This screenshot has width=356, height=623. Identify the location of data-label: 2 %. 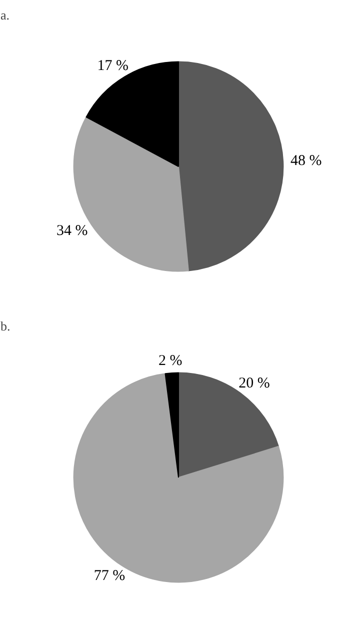
(170, 360).